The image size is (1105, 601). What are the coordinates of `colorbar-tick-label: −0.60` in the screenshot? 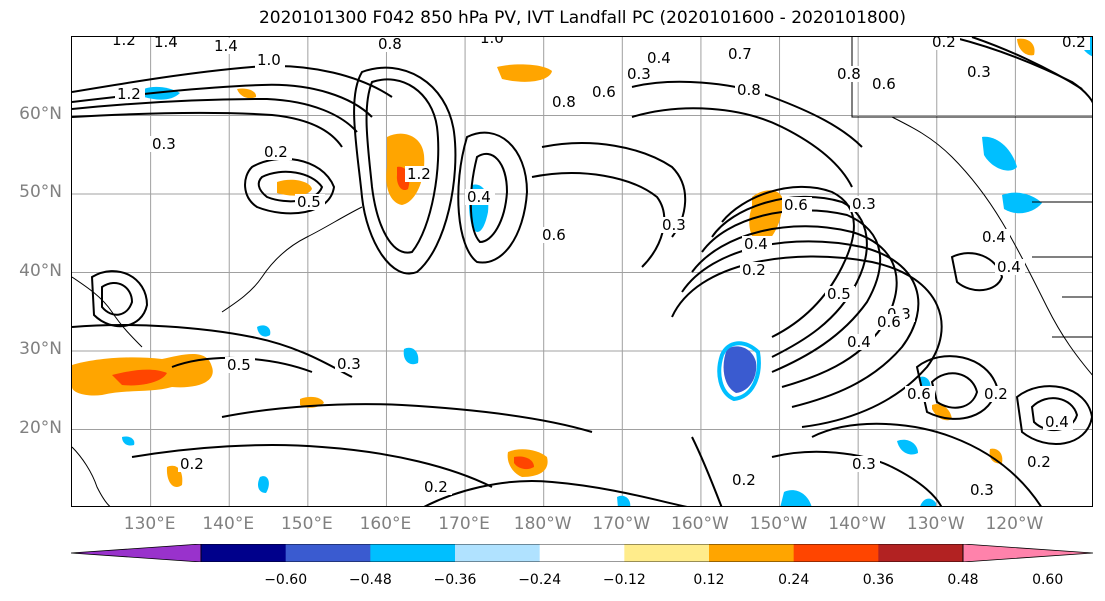 It's located at (286, 580).